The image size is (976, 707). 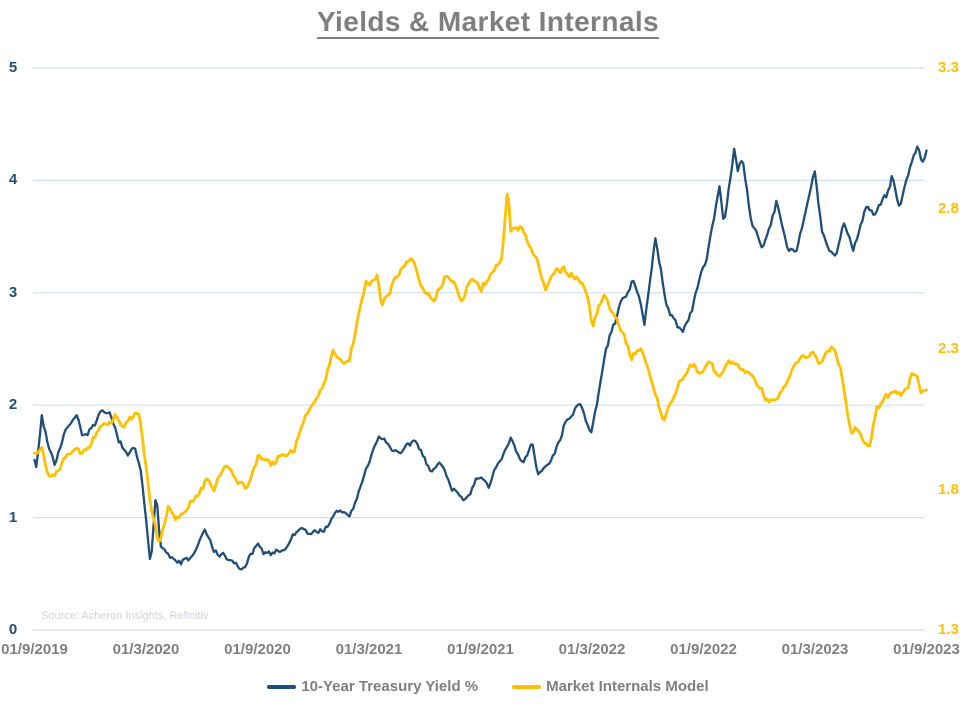 I want to click on legend-item-treasury-yield: 10-Year Treasury Yield %, so click(x=372, y=686).